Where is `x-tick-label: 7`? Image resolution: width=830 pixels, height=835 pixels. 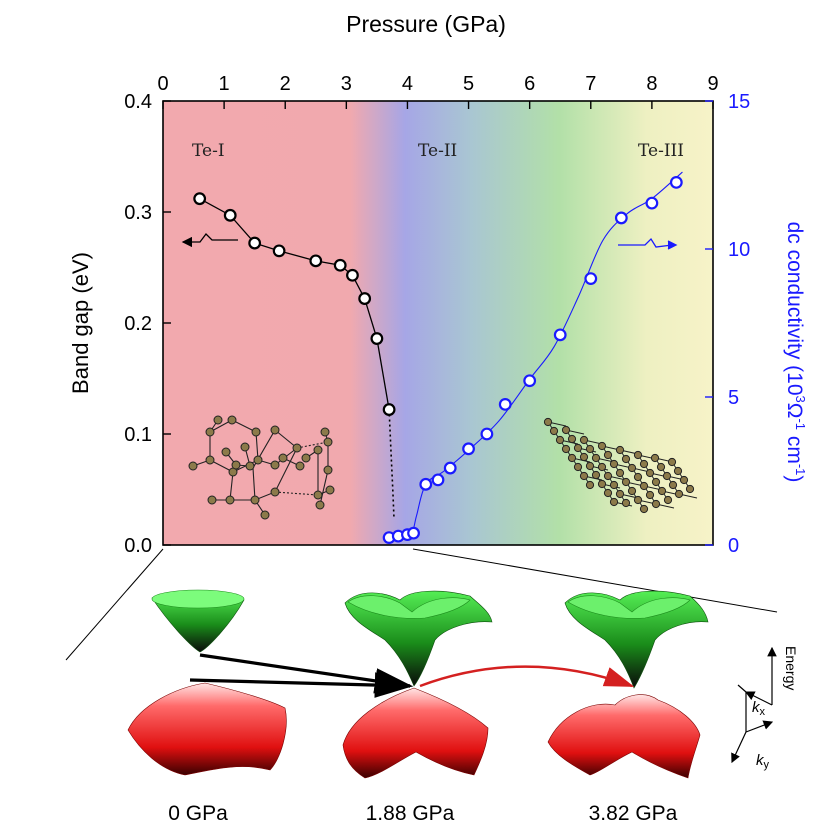
x-tick-label: 7 is located at coordinates (590, 84).